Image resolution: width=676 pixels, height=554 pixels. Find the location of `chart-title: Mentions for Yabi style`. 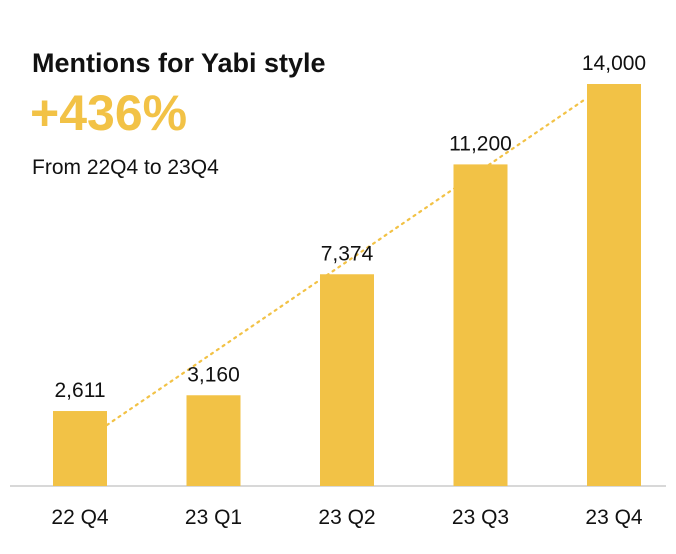

chart-title: Mentions for Yabi style is located at coordinates (179, 63).